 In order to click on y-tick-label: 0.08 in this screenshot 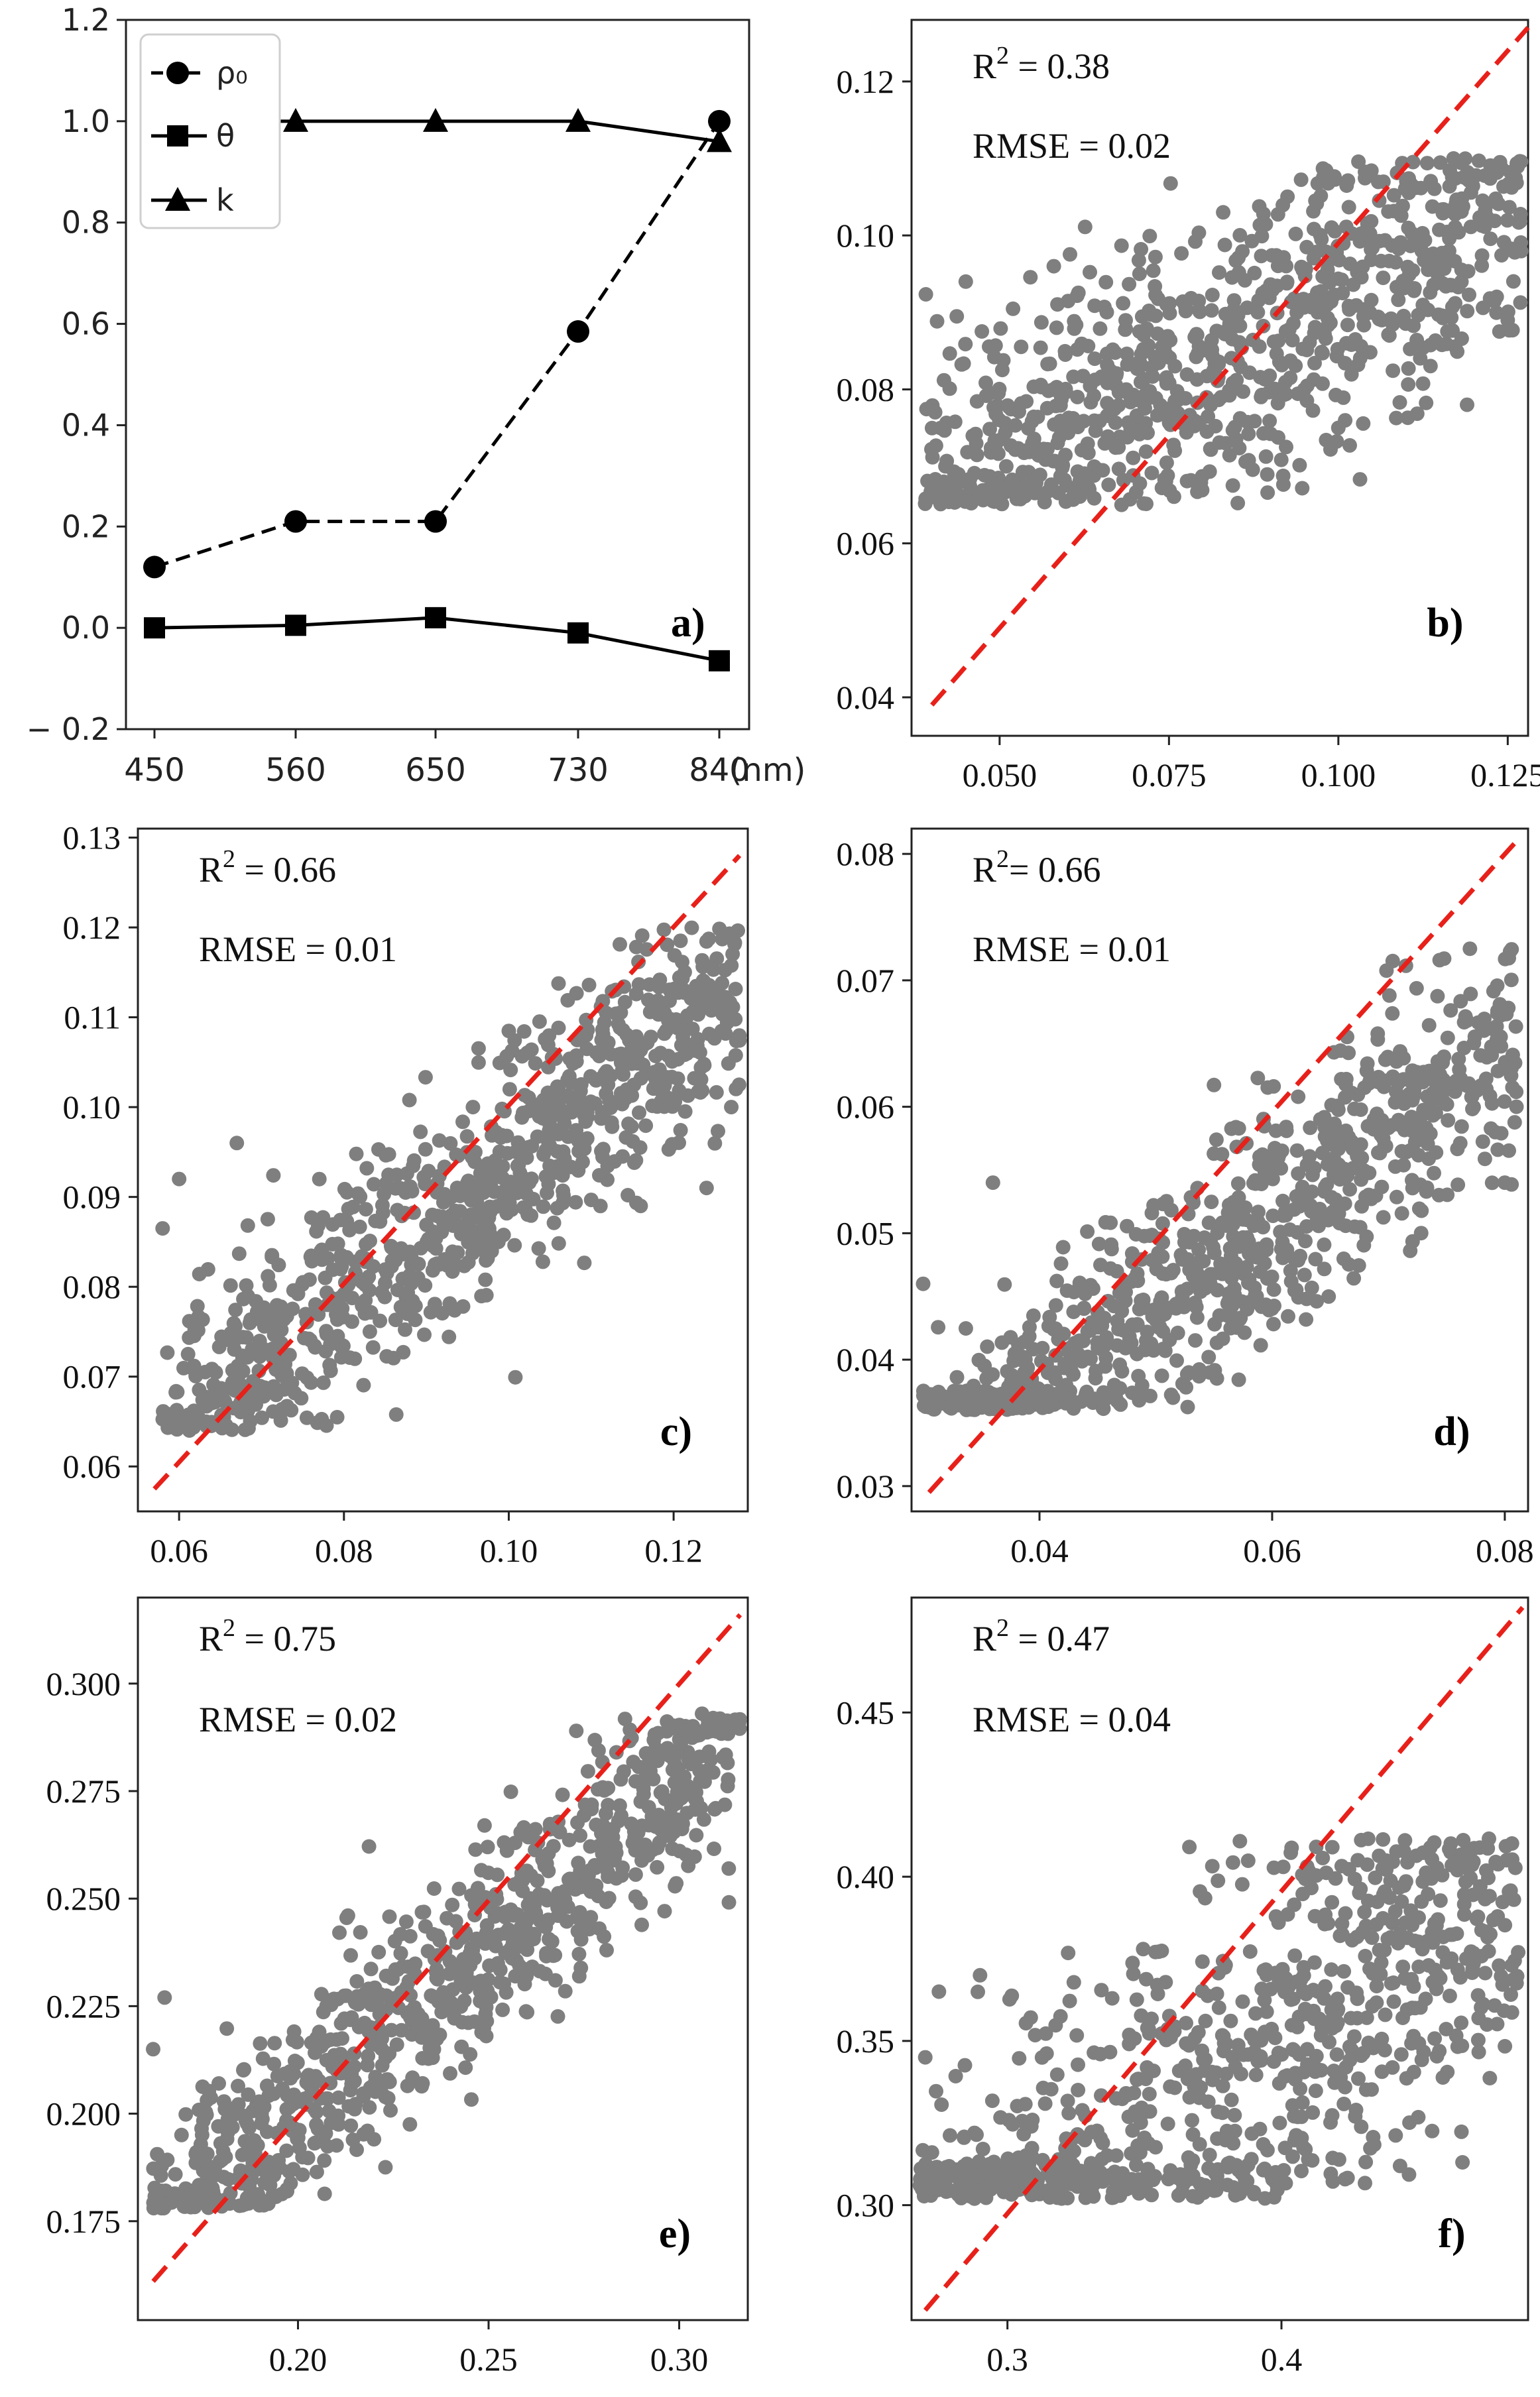, I will do `click(866, 389)`.